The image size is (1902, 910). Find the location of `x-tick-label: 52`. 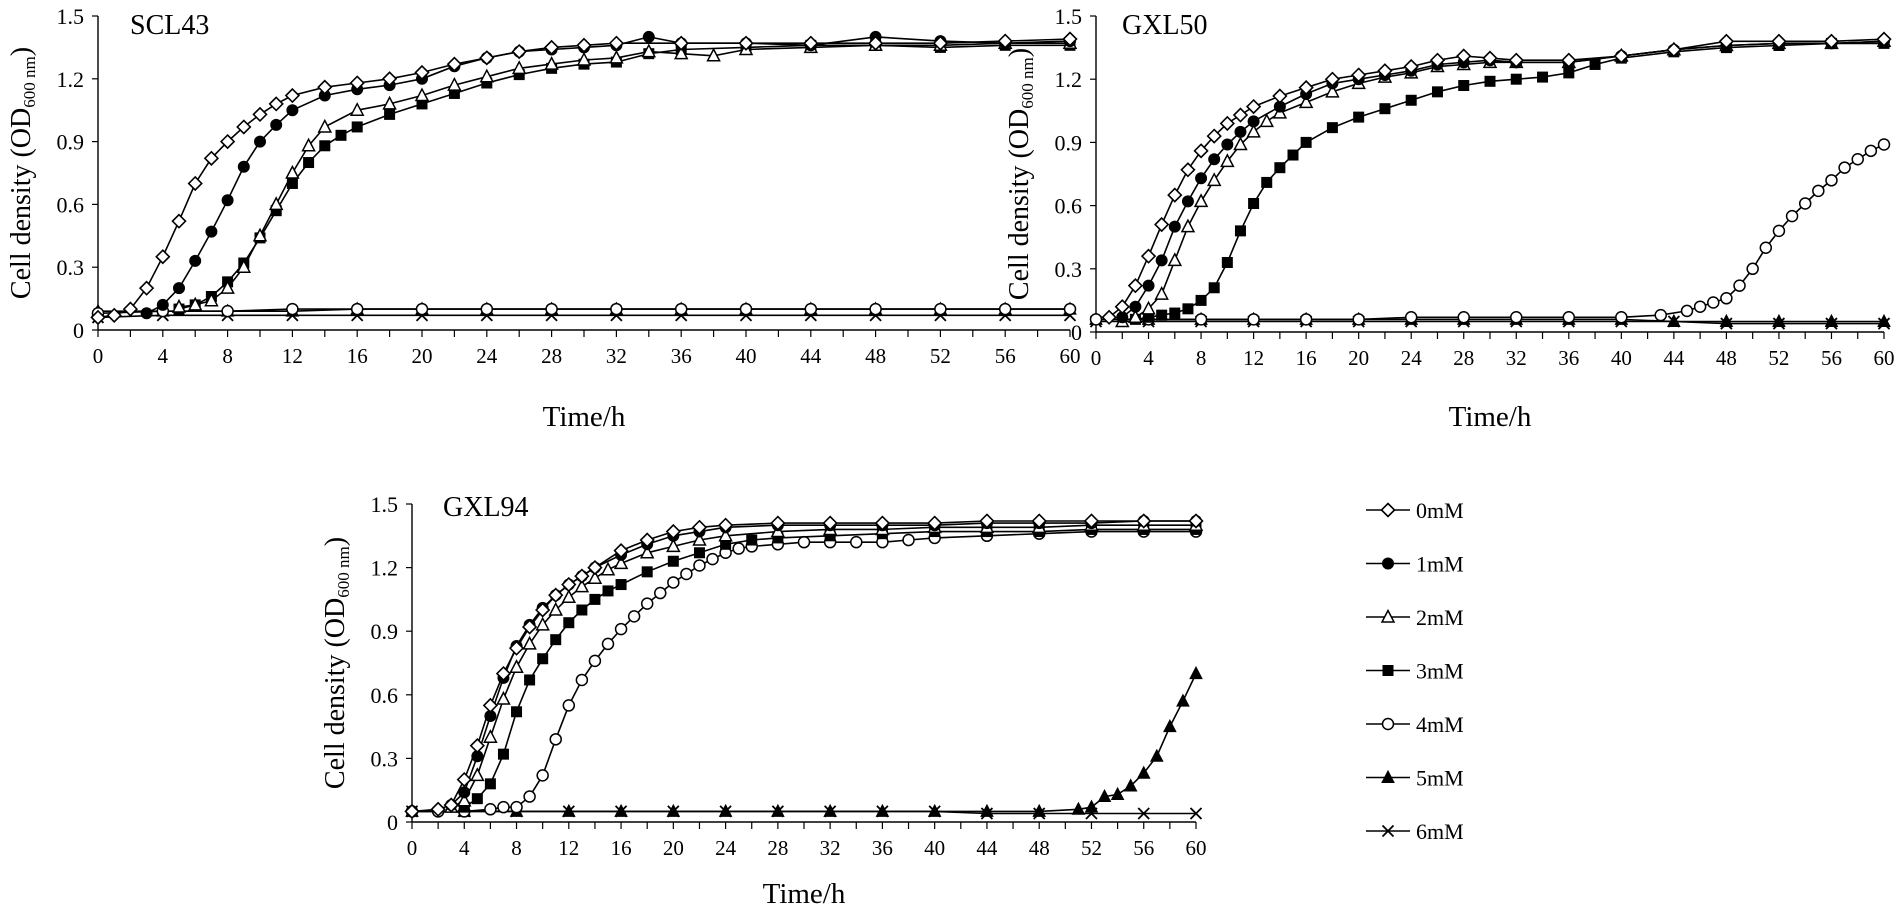

x-tick-label: 52 is located at coordinates (1091, 848).